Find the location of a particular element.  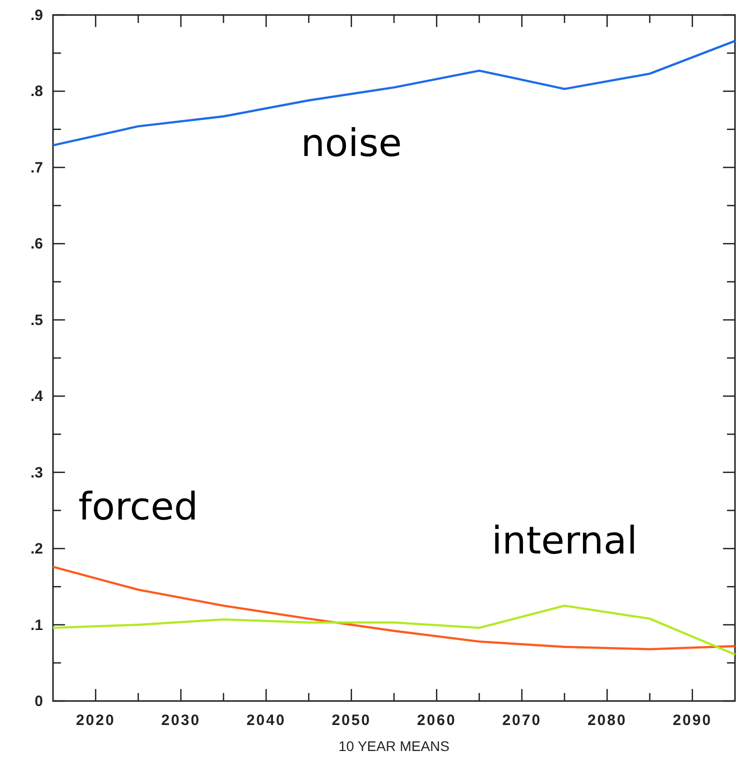

x-tick-label: 2060 is located at coordinates (436, 720).